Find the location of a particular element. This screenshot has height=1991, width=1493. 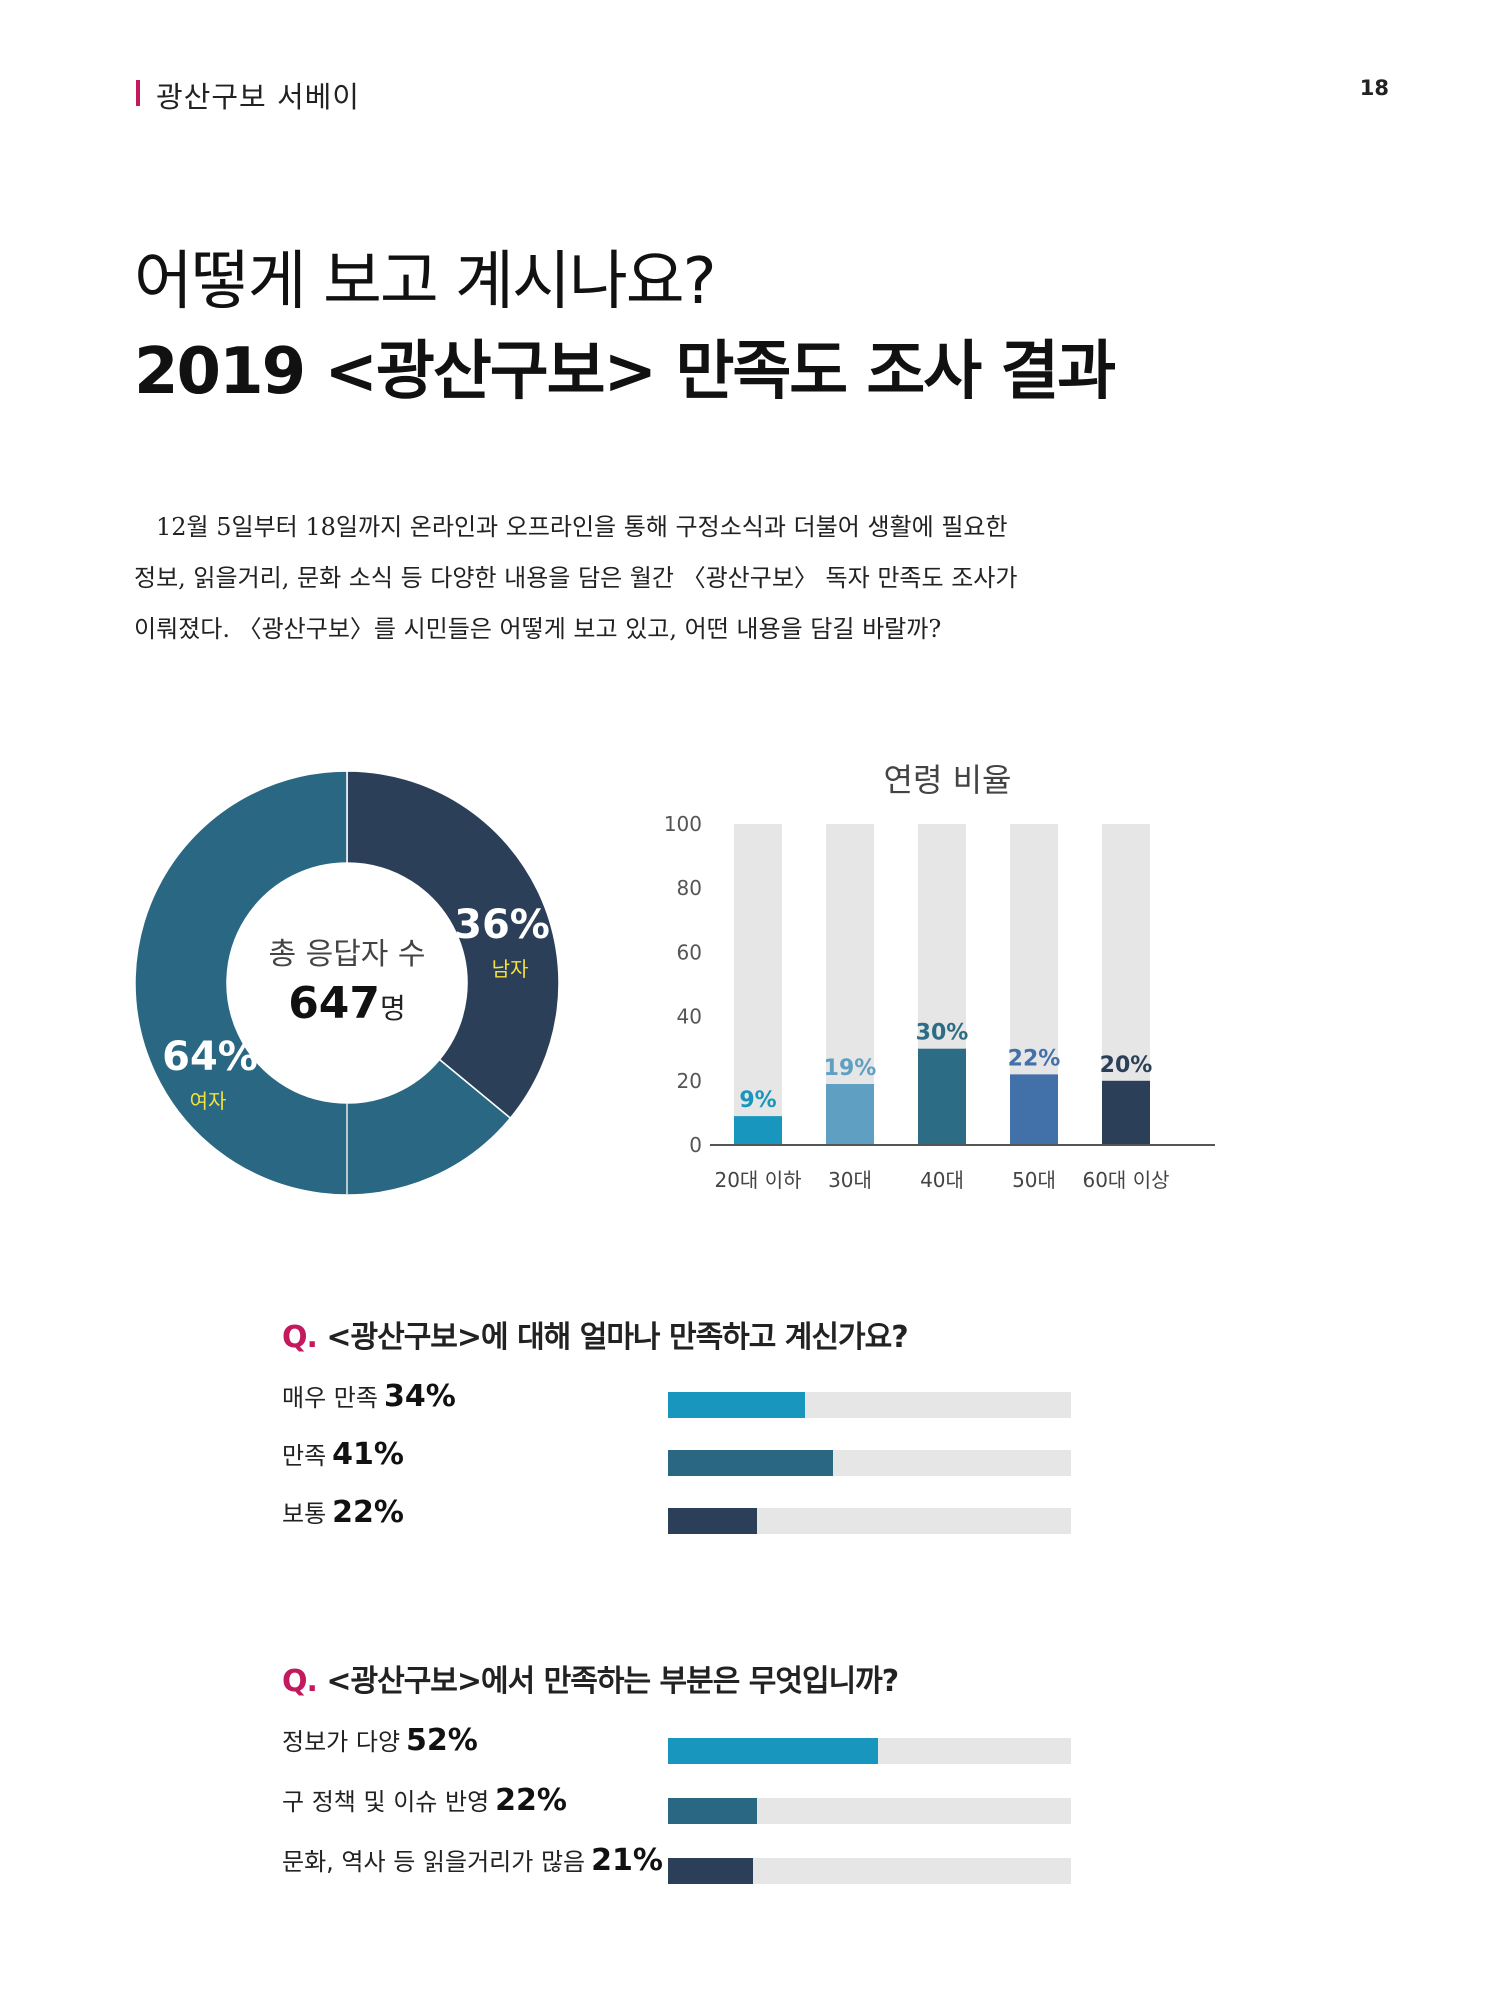

section-marker is located at coordinates (138, 93).